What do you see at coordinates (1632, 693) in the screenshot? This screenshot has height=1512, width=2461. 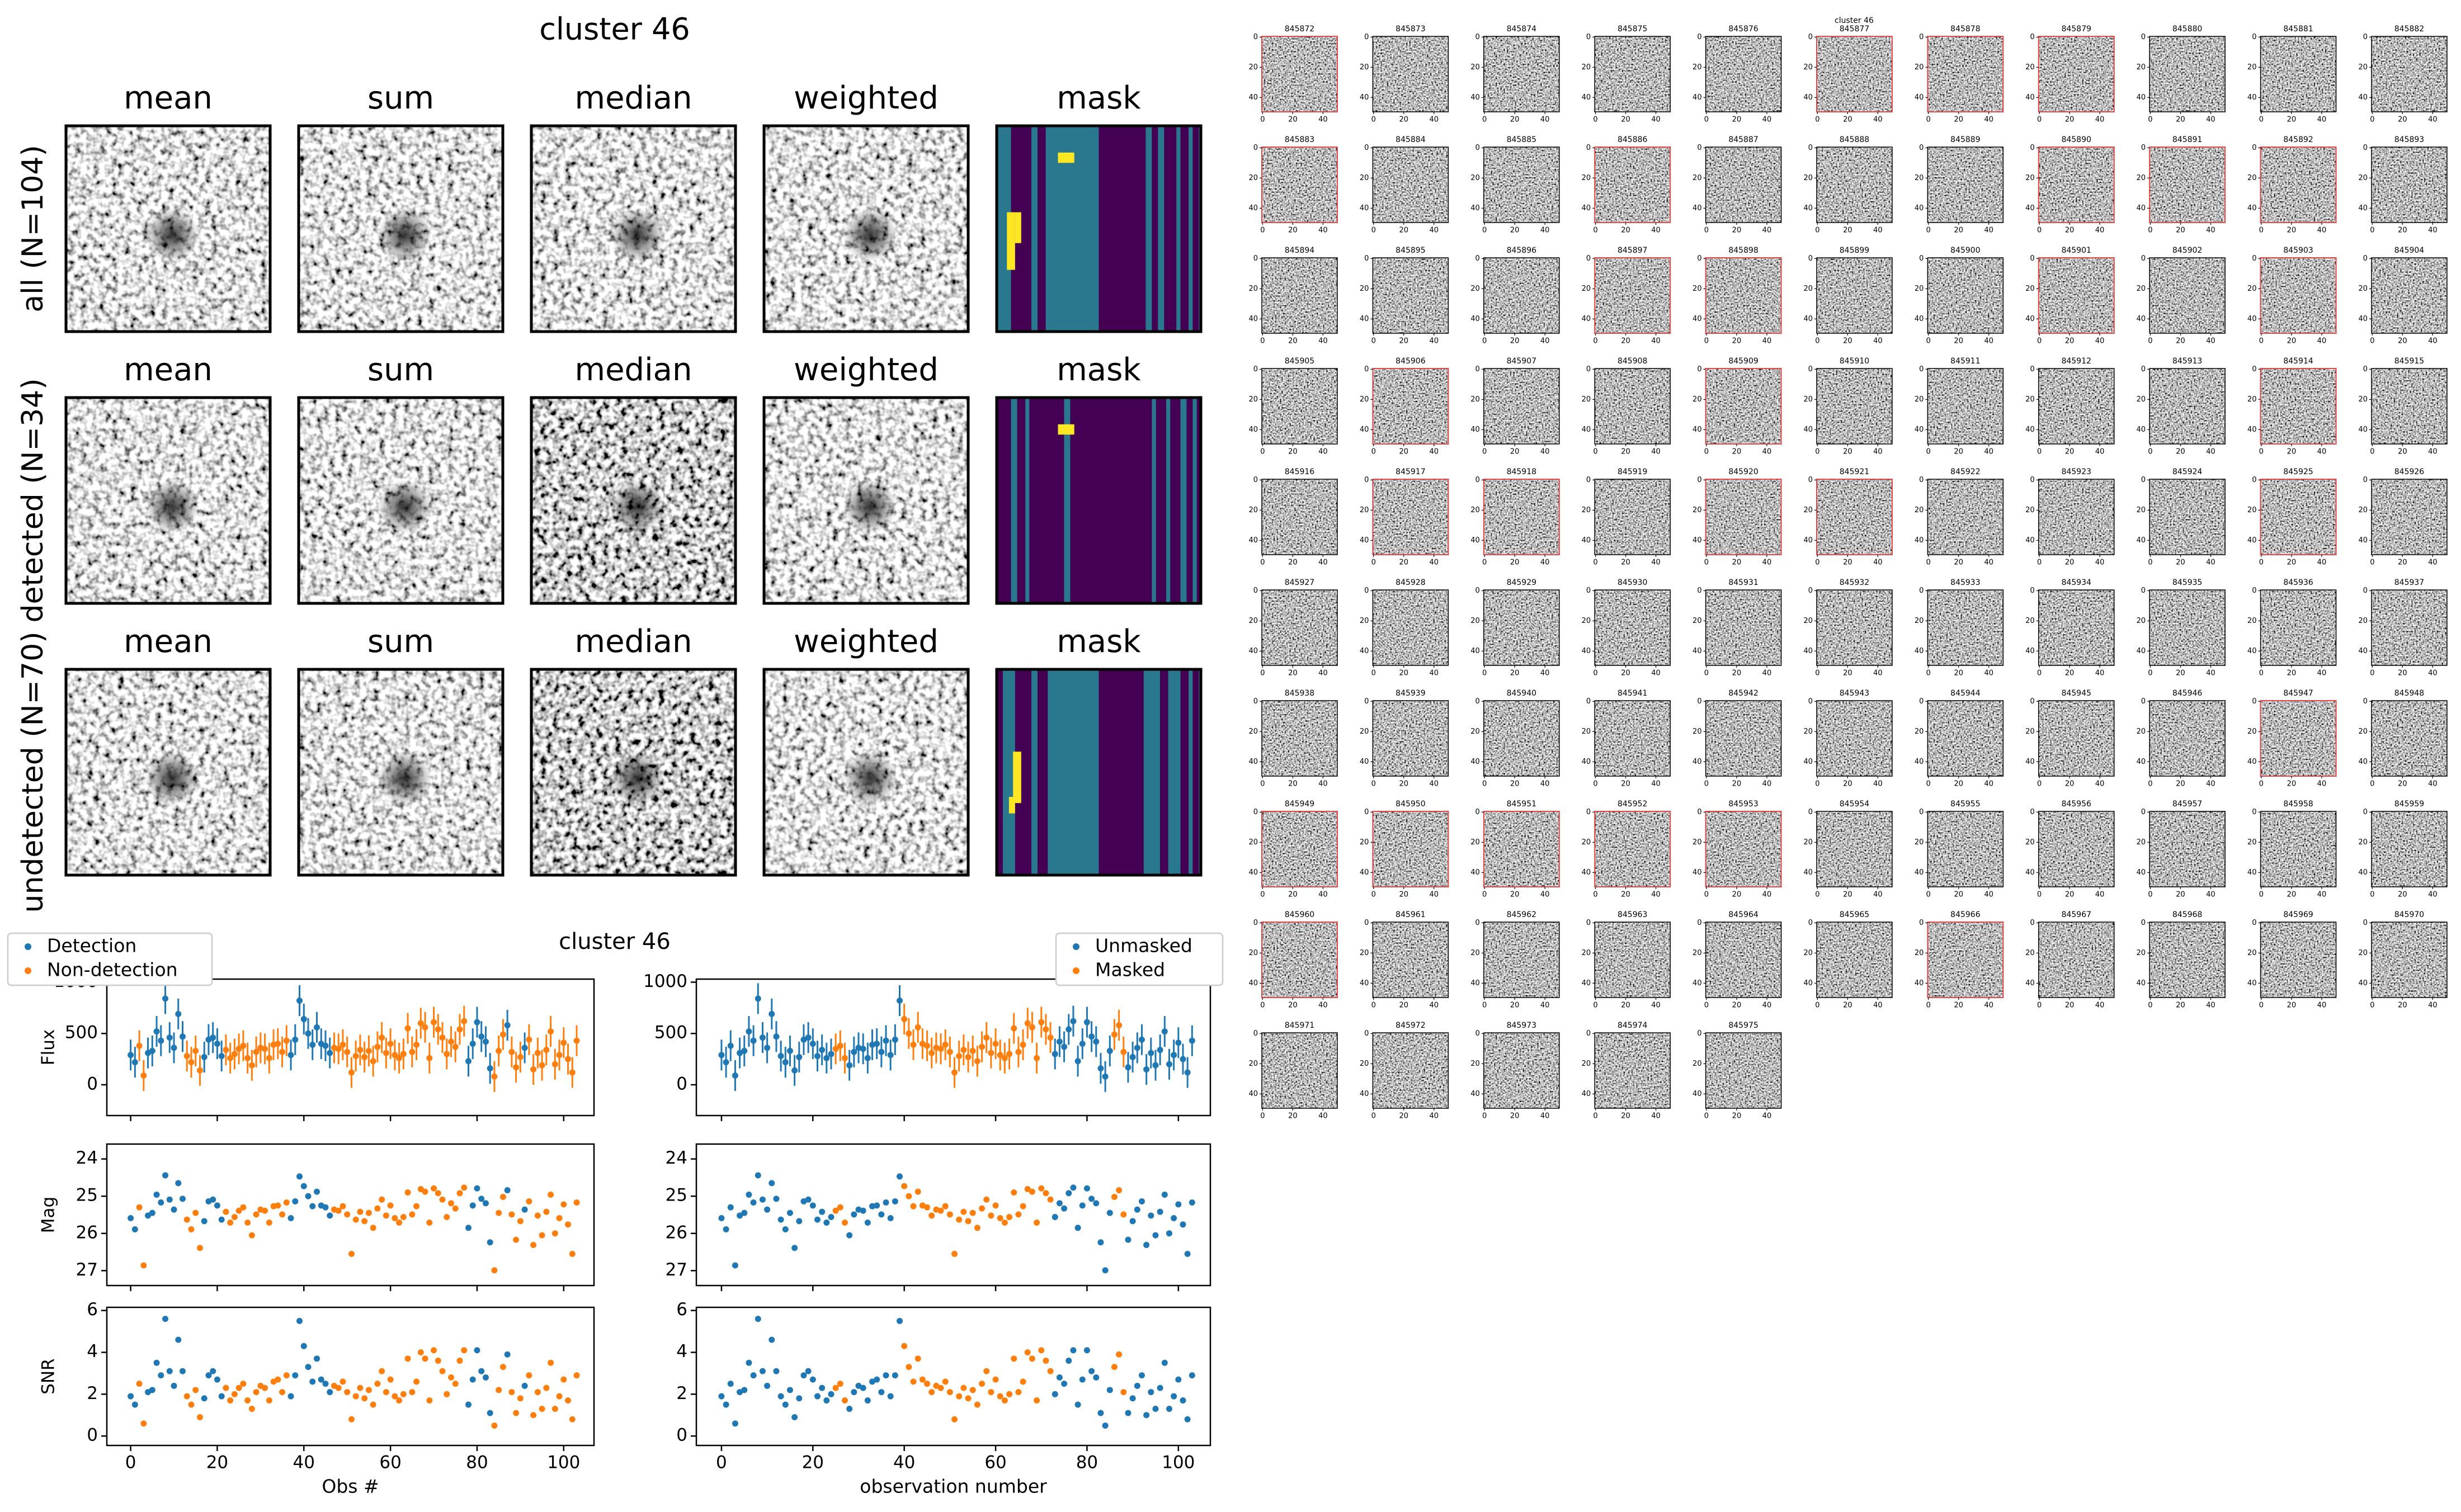 I see `thumbnail-id: 845941` at bounding box center [1632, 693].